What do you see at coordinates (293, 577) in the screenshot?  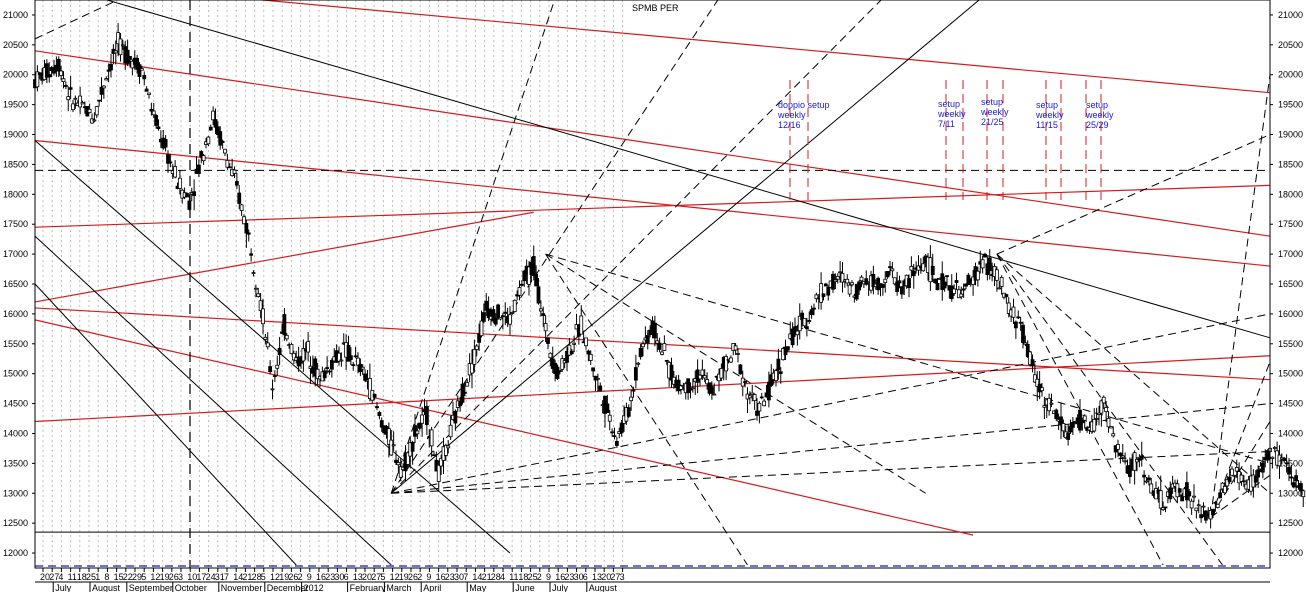 I see `x-tick-label: 26` at bounding box center [293, 577].